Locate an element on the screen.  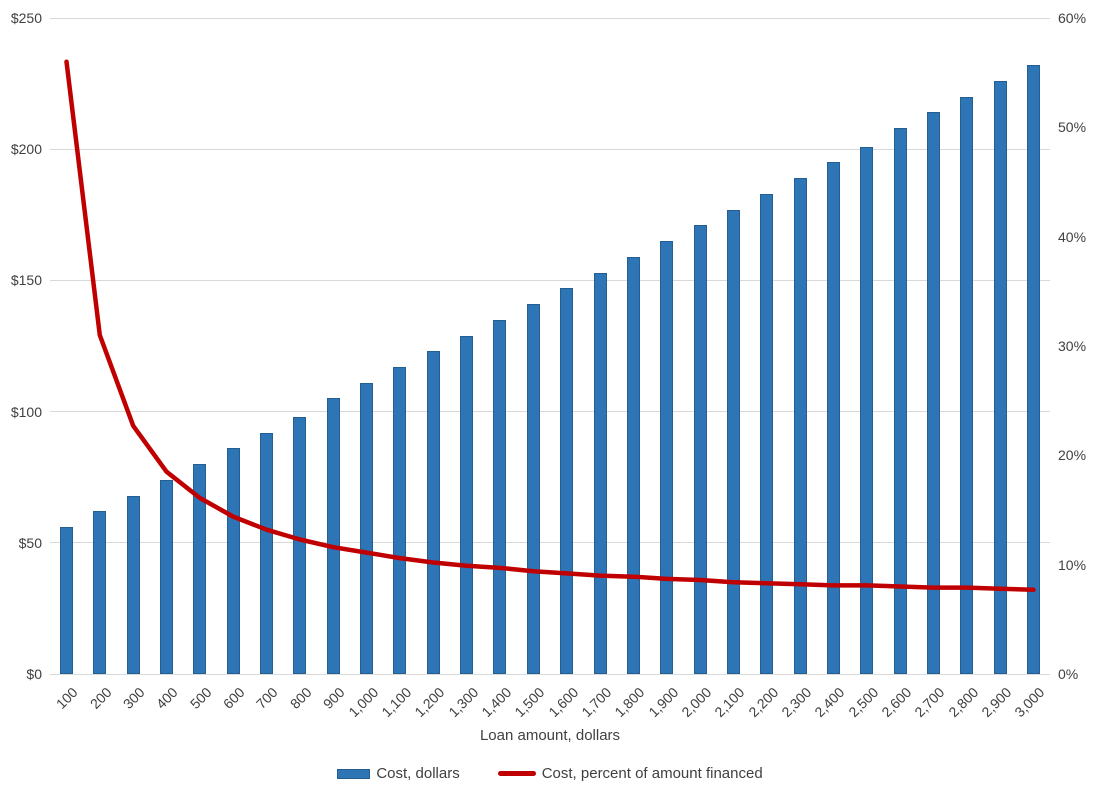
x-axis-tick-label: 1,700 is located at coordinates (596, 702).